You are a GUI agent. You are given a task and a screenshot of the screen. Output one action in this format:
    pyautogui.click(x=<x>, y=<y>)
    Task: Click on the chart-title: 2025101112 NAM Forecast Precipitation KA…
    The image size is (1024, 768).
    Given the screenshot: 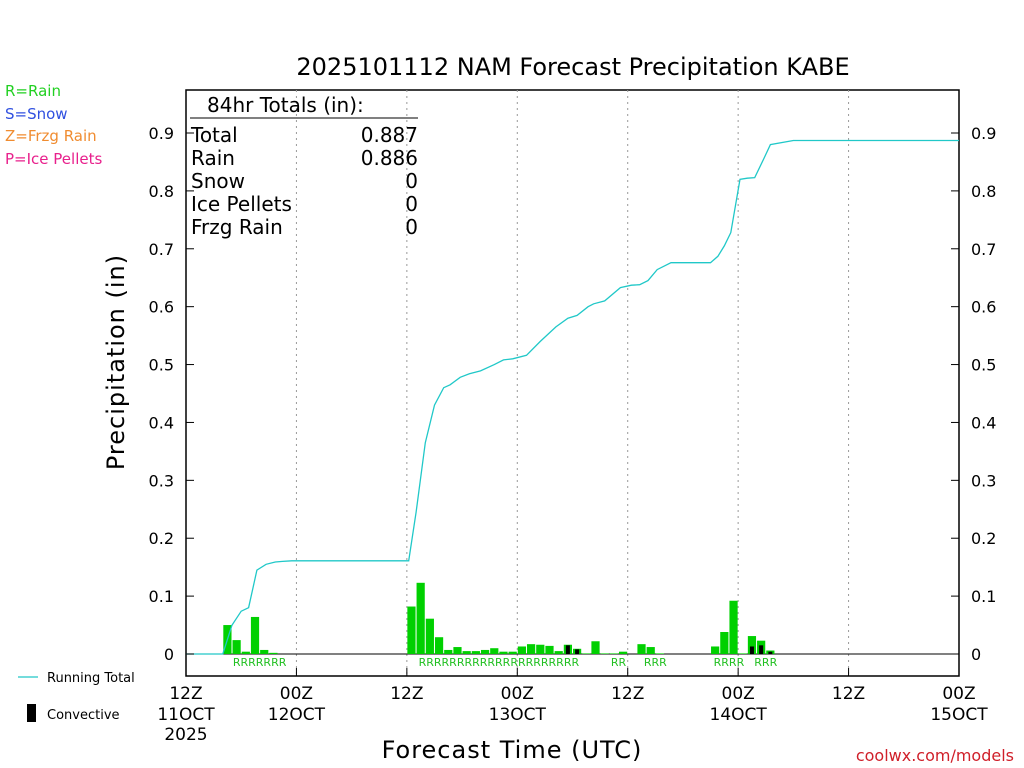 What is the action you would take?
    pyautogui.click(x=572, y=67)
    